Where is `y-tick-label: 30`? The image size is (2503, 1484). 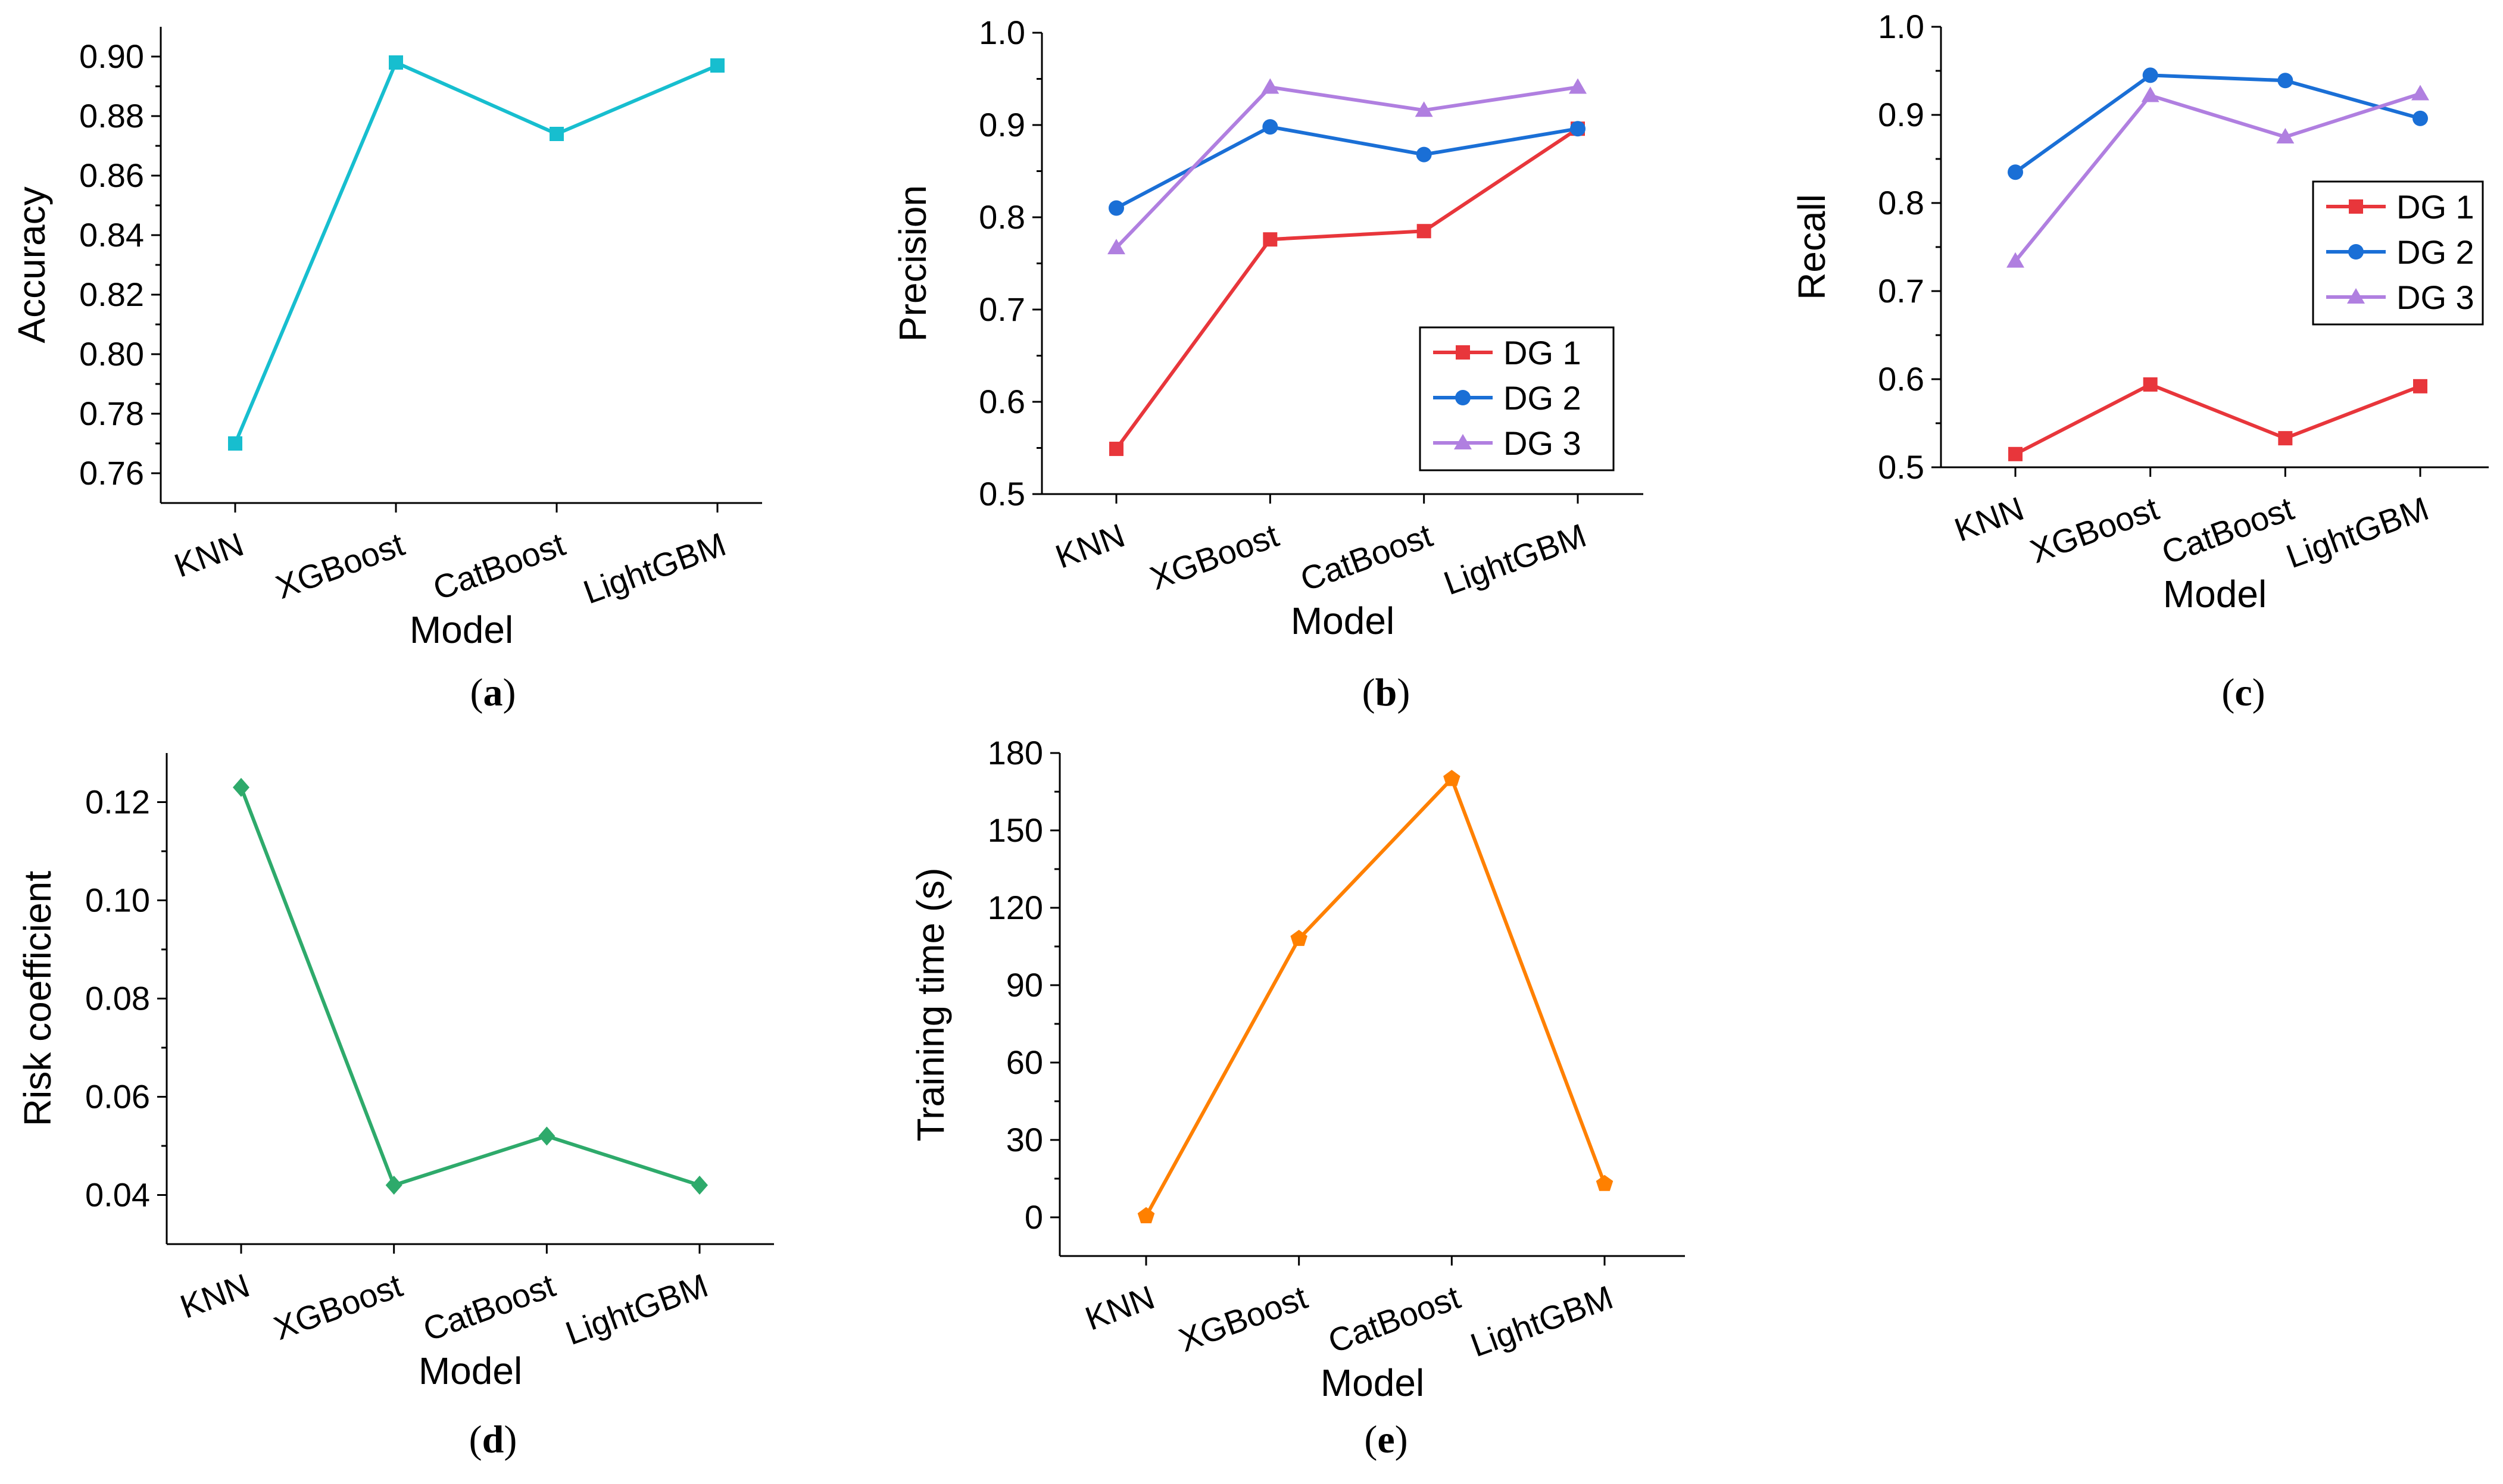
y-tick-label: 30 is located at coordinates (1024, 1140).